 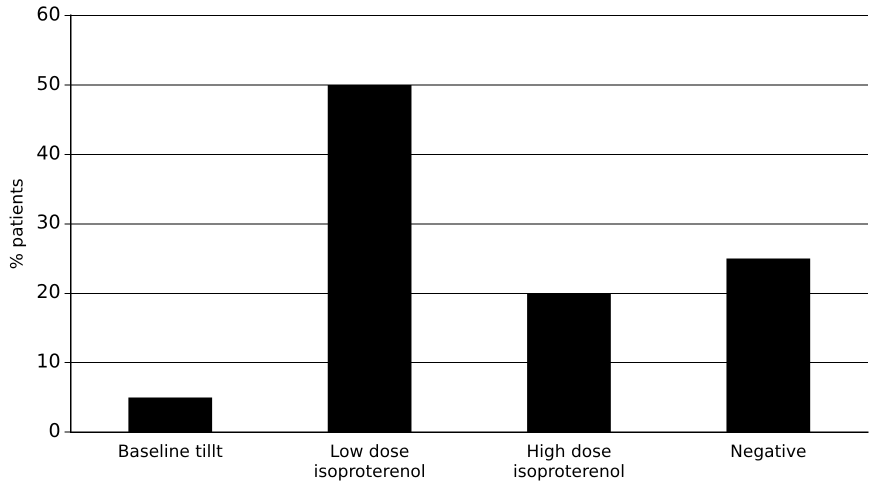 I want to click on y-tick-label: 50, so click(x=48, y=83).